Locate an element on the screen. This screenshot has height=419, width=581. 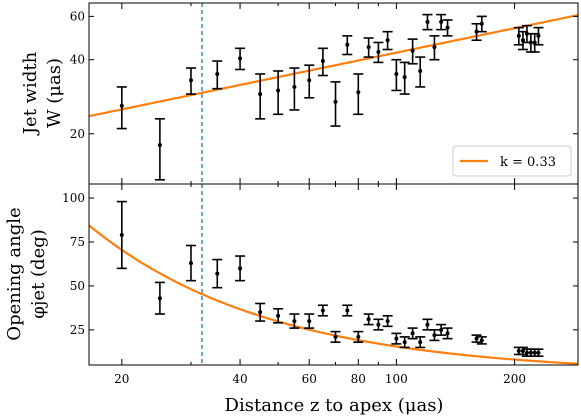
x-tick-label: 80 is located at coordinates (358, 379).